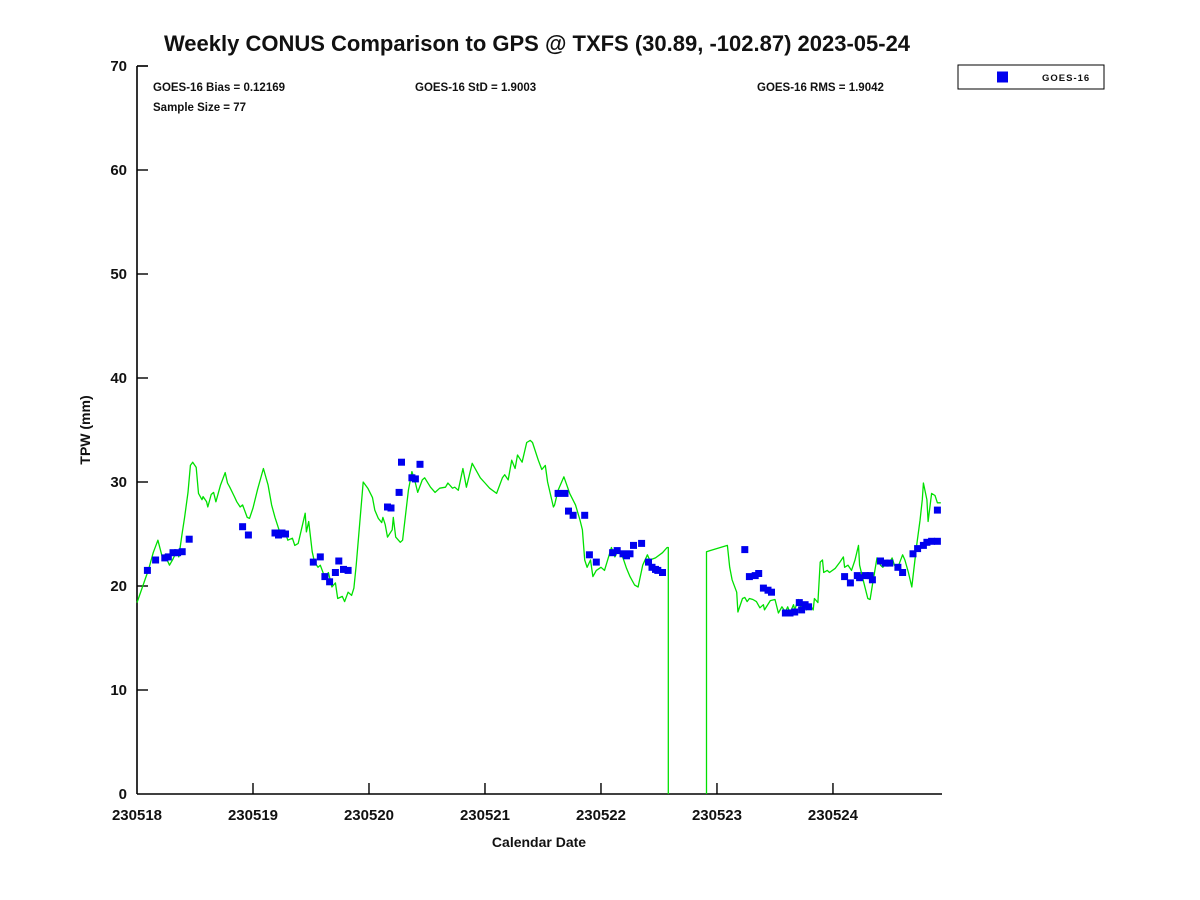  What do you see at coordinates (717, 815) in the screenshot?
I see `x-tick-label: 230523` at bounding box center [717, 815].